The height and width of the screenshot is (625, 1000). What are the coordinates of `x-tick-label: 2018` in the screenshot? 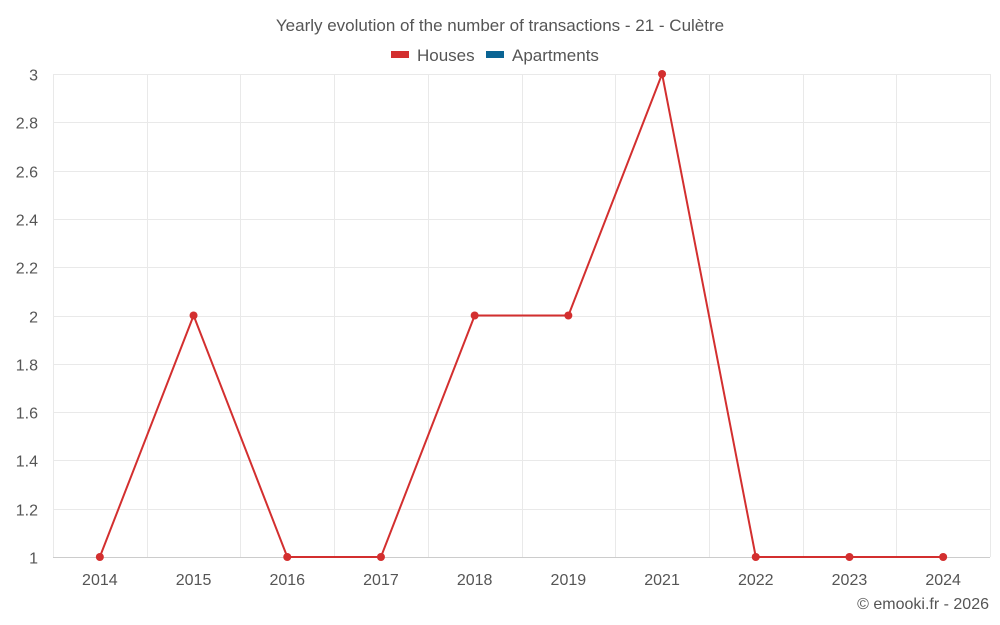 It's located at (475, 580).